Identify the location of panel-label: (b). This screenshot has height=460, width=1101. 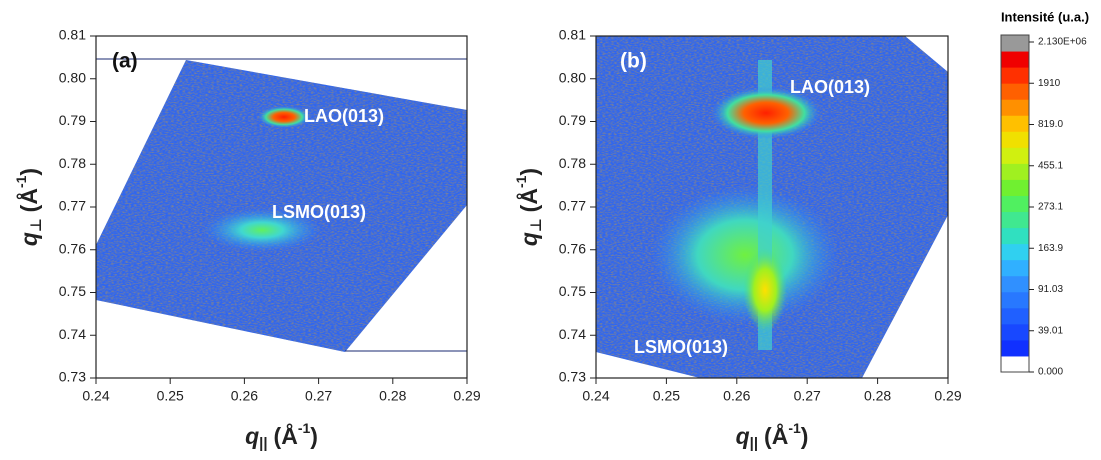
(633, 61).